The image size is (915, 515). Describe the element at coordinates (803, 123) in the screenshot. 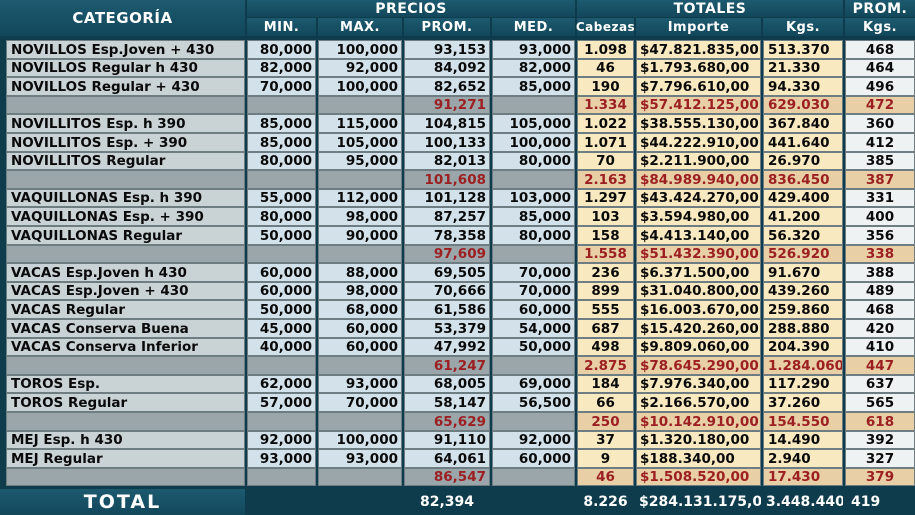

I see `row-kgs: 367.840` at that location.